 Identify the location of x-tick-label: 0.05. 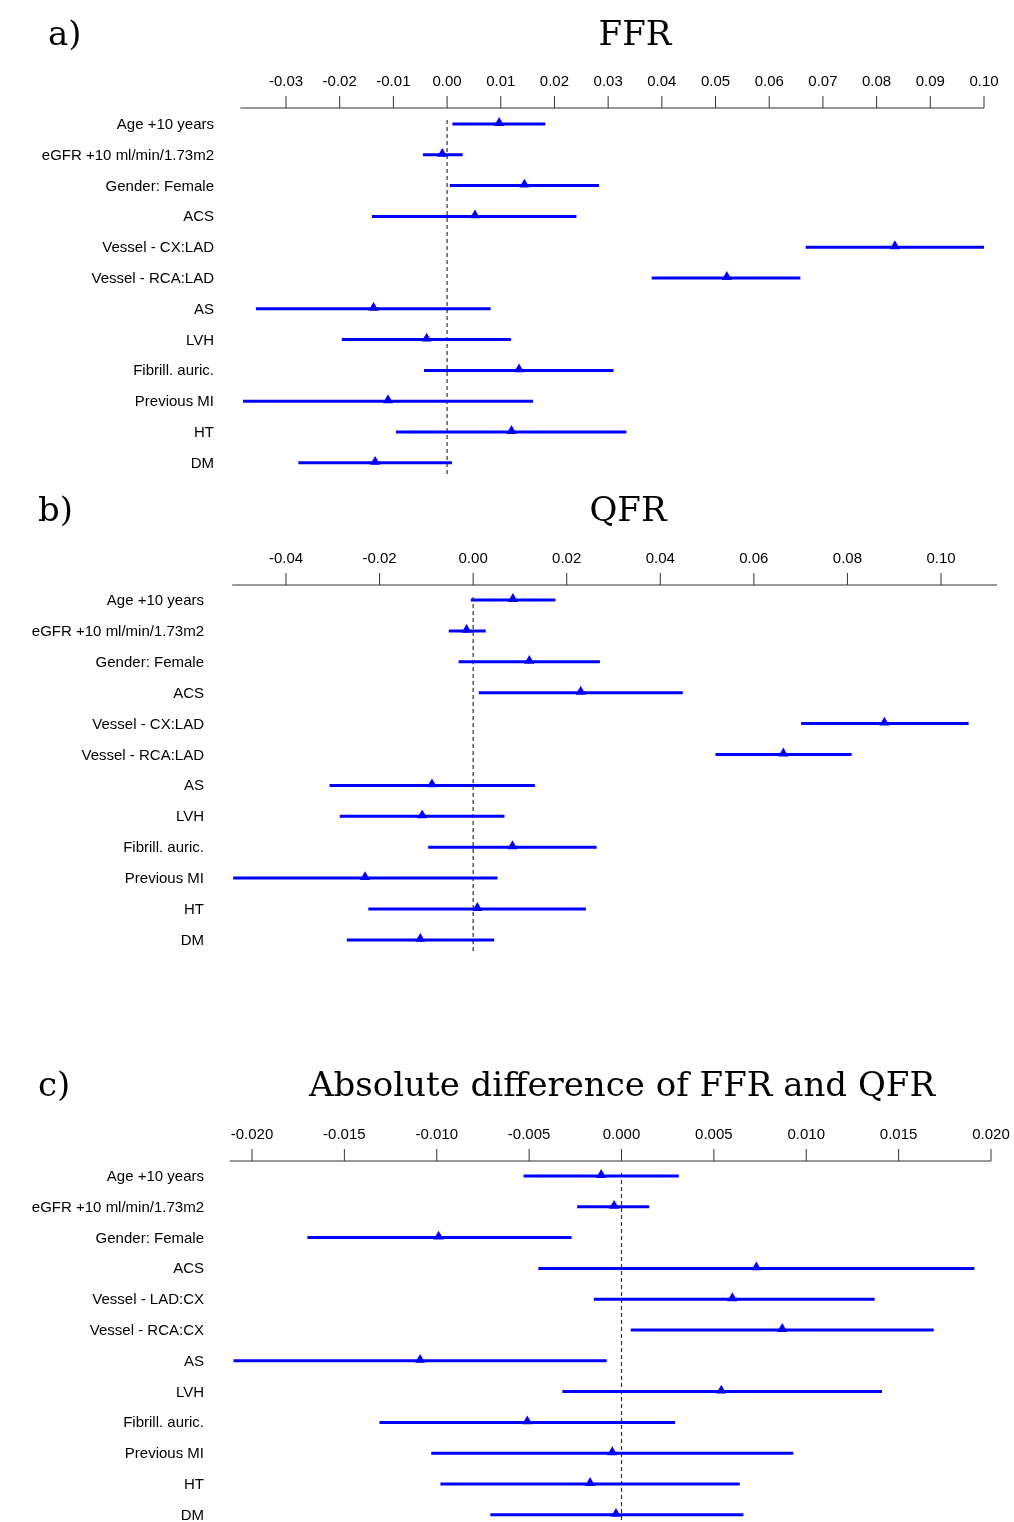
(715, 80).